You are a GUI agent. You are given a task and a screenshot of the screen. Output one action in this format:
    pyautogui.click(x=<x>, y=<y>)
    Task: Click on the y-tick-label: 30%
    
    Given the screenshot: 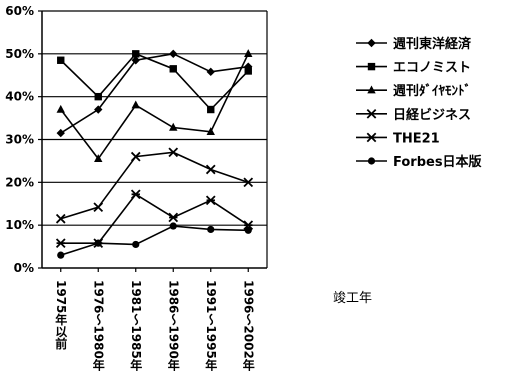 What is the action you would take?
    pyautogui.click(x=19, y=140)
    